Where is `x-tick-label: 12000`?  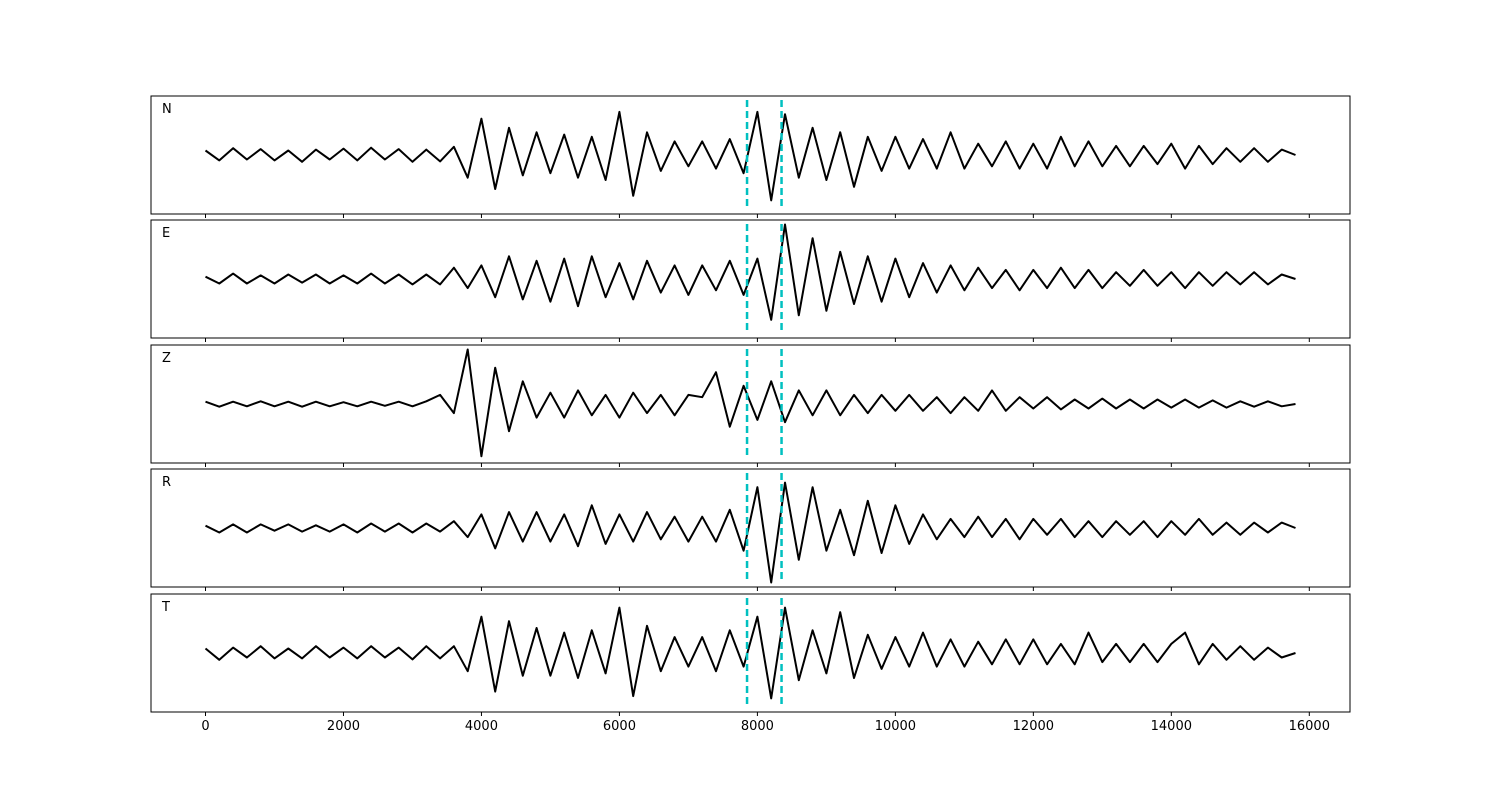
x-tick-label: 12000 is located at coordinates (1033, 726).